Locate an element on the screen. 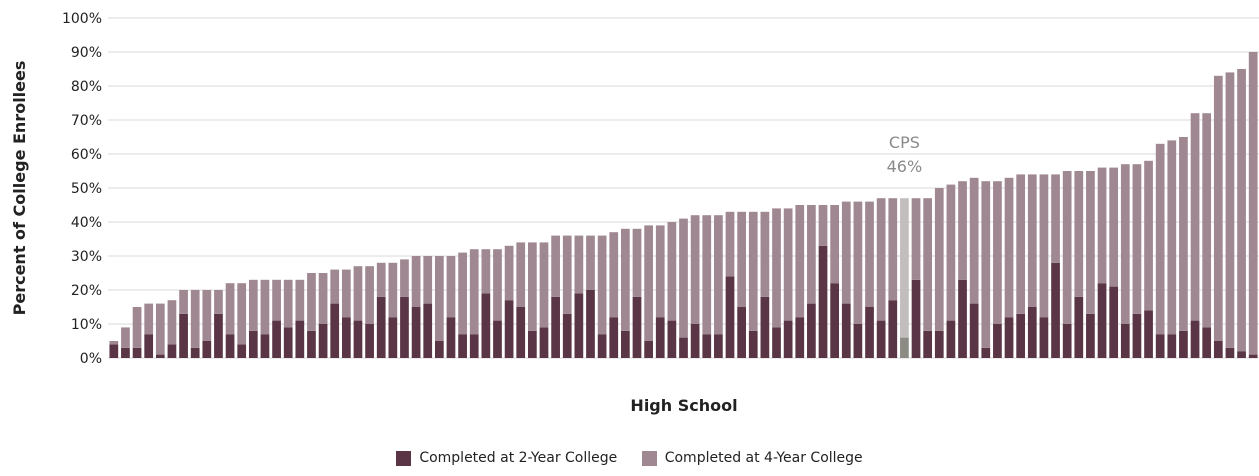 The height and width of the screenshot is (476, 1259). y-tick-label: 0% is located at coordinates (91, 359).